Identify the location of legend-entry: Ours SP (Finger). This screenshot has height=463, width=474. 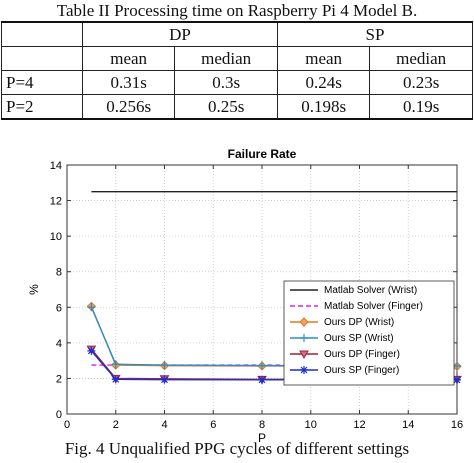
(361, 370).